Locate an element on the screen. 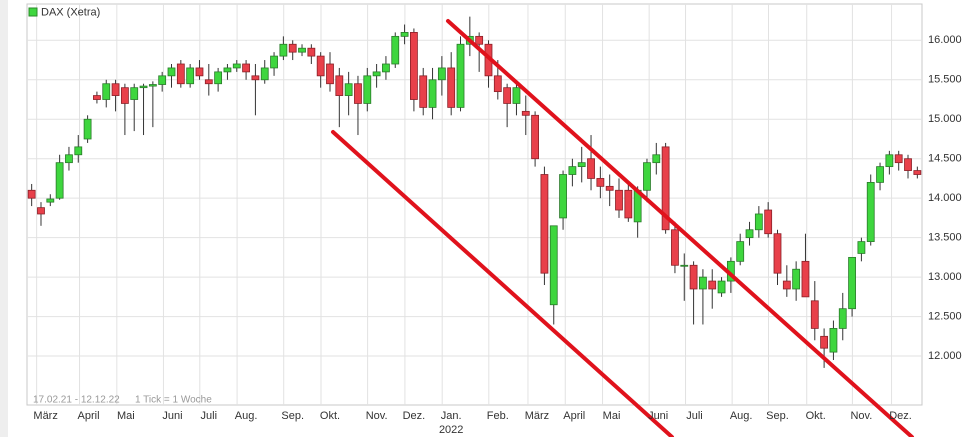 Image resolution: width=966 pixels, height=437 pixels. x-tick-label: Nov. is located at coordinates (377, 416).